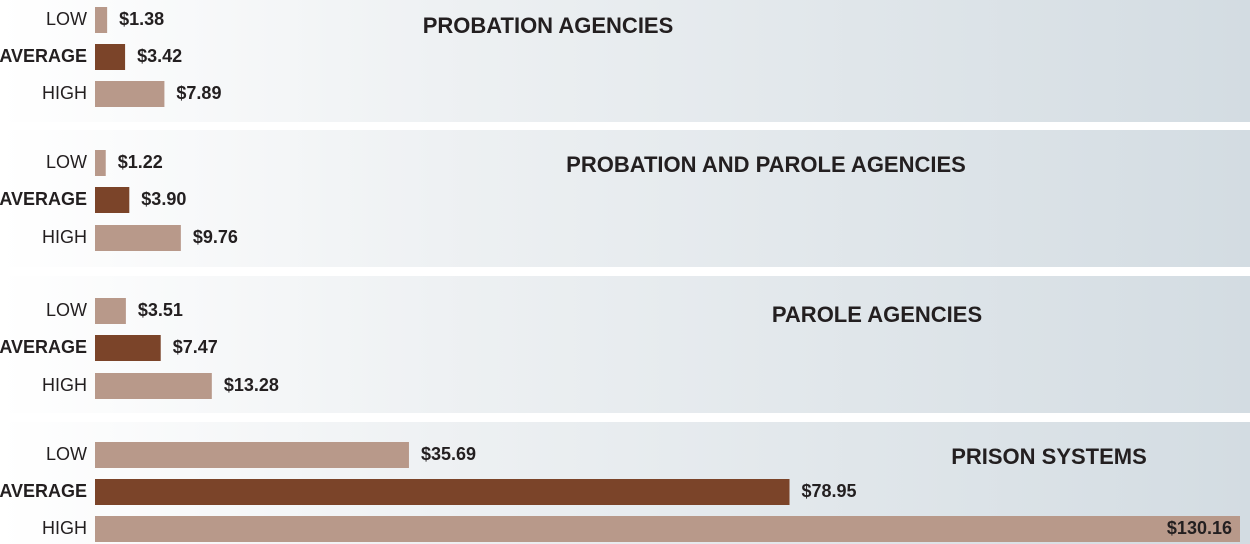 The image size is (1250, 544). Describe the element at coordinates (448, 454) in the screenshot. I see `value-label: $35.69` at that location.